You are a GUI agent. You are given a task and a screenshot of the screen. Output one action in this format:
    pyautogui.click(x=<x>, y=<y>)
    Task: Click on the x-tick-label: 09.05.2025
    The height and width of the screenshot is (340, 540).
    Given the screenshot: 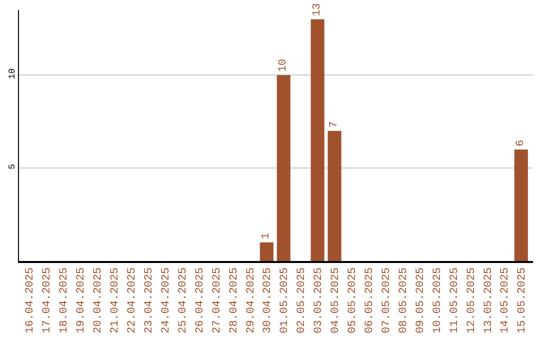 What is the action you would take?
    pyautogui.click(x=420, y=300)
    